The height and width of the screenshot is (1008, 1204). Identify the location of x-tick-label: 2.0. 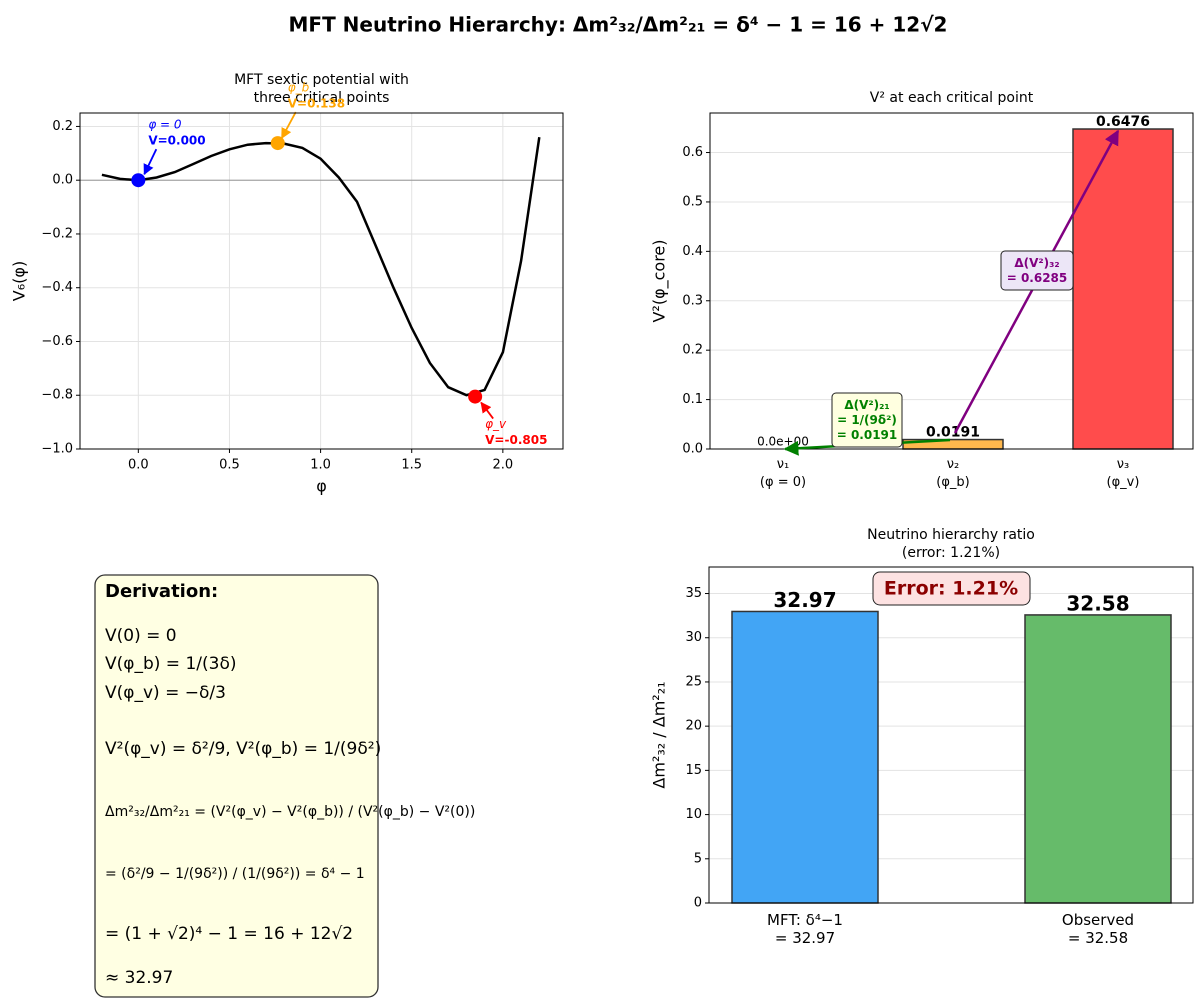
(503, 465).